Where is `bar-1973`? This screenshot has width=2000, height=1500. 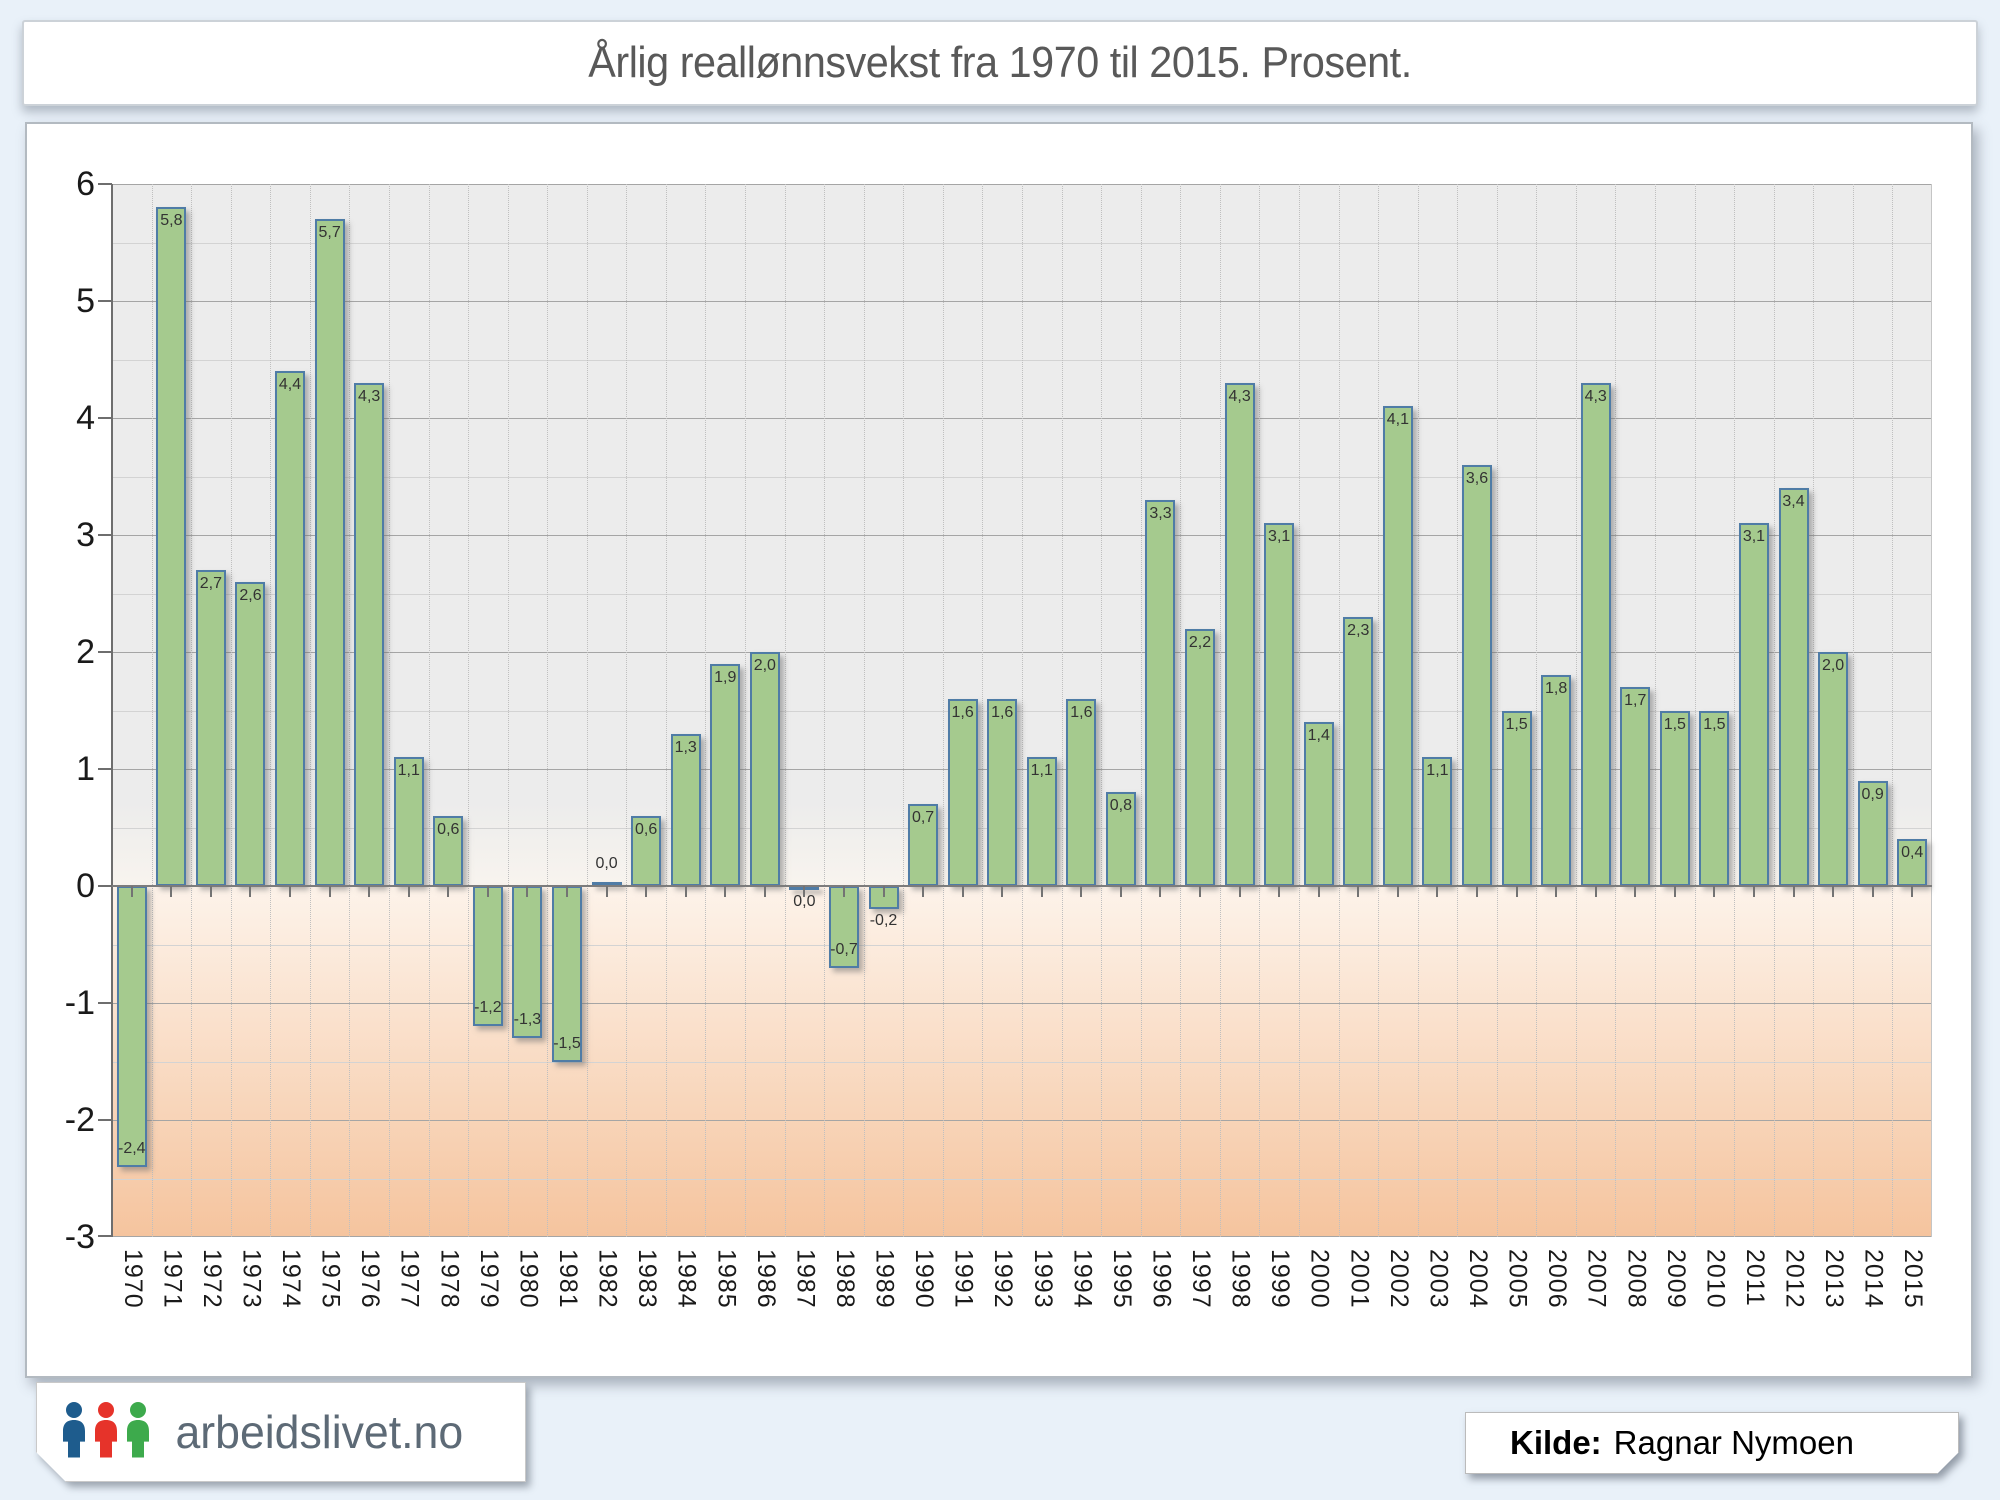
bar-1973 is located at coordinates (250, 733).